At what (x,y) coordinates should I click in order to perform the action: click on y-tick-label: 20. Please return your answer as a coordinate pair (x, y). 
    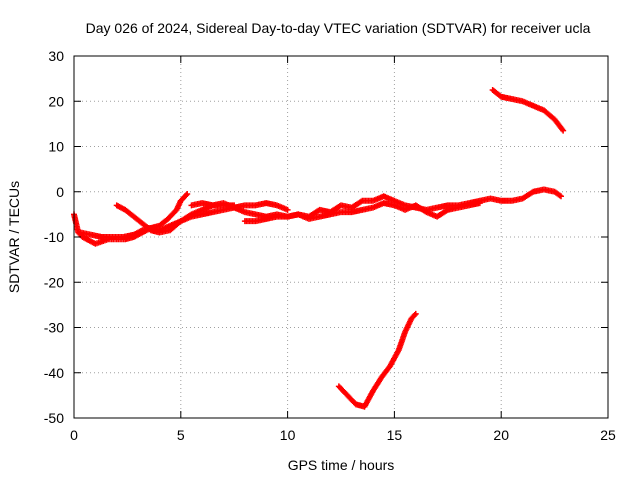
    Looking at the image, I should click on (56, 101).